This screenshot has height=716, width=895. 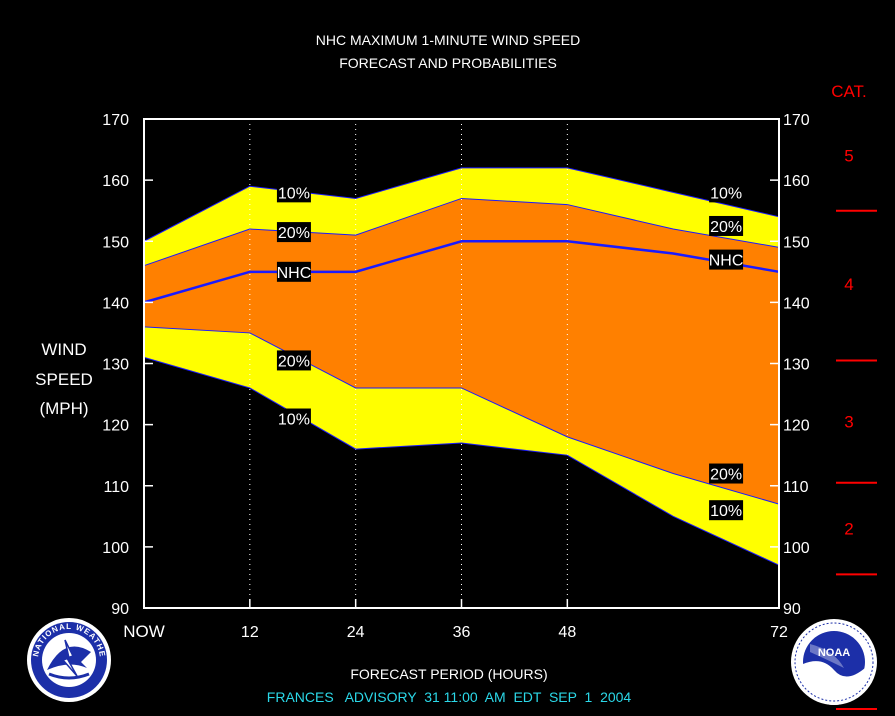 What do you see at coordinates (115, 242) in the screenshot?
I see `y-tick-label-left: 150` at bounding box center [115, 242].